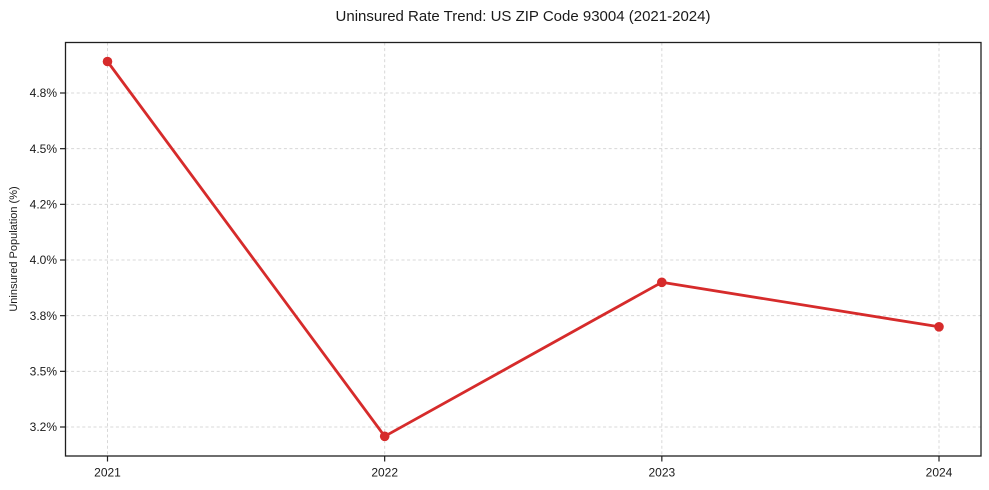  What do you see at coordinates (44, 372) in the screenshot?
I see `y-tick-label: 3.5%` at bounding box center [44, 372].